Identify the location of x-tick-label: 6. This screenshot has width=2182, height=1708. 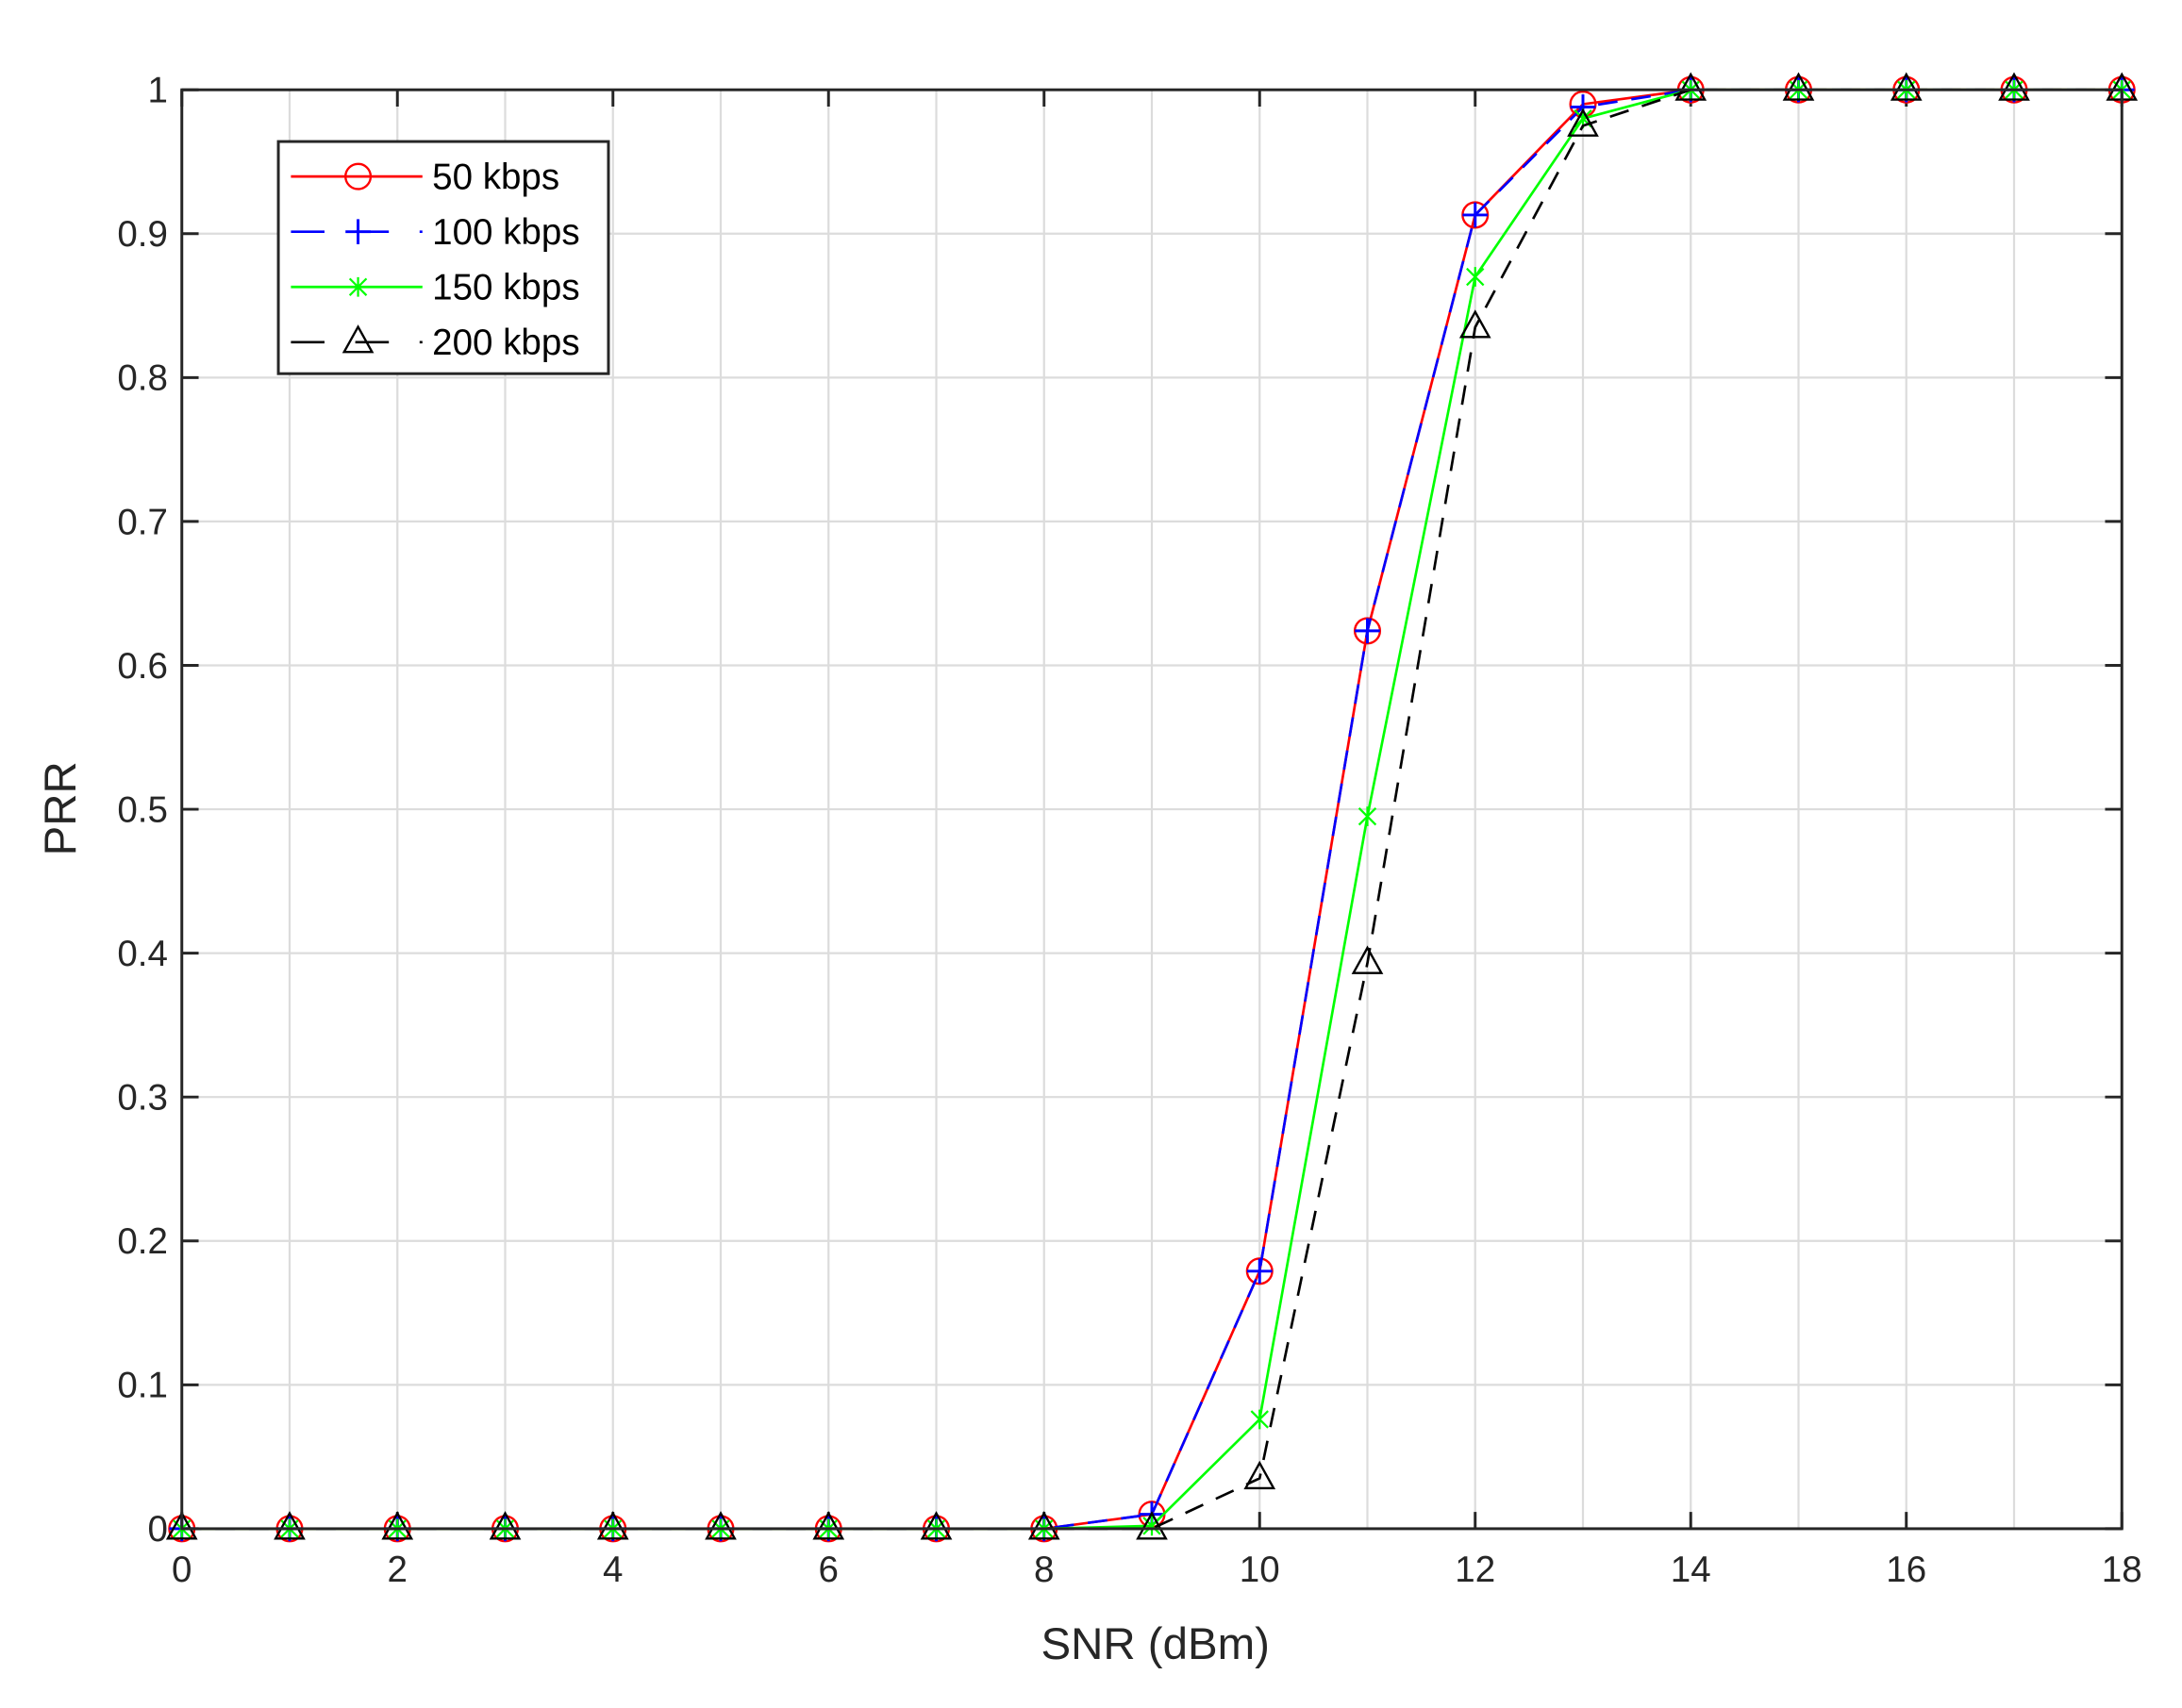
(829, 1570).